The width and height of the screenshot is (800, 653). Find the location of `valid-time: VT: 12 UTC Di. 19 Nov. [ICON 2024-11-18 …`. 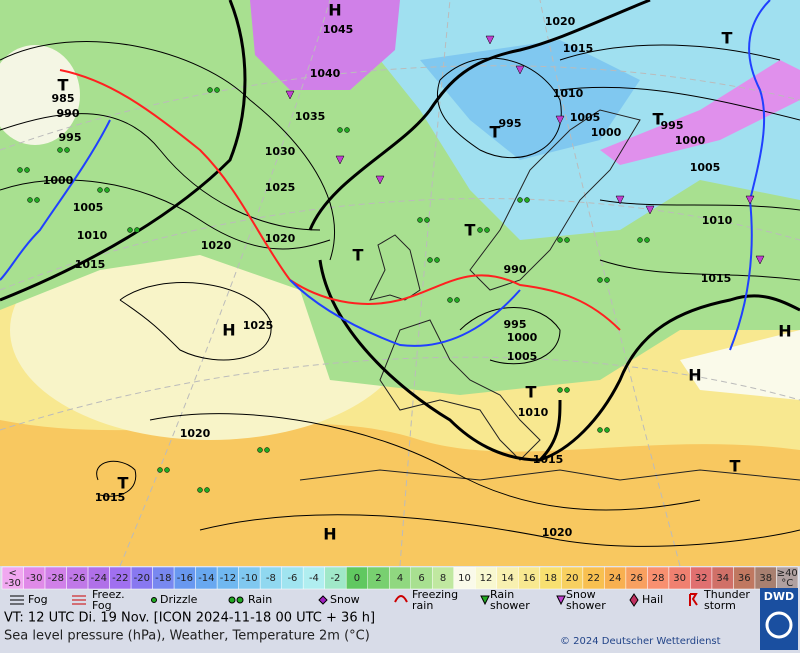

valid-time: VT: 12 UTC Di. 19 Nov. [ICON 2024-11-18 … is located at coordinates (189, 618).